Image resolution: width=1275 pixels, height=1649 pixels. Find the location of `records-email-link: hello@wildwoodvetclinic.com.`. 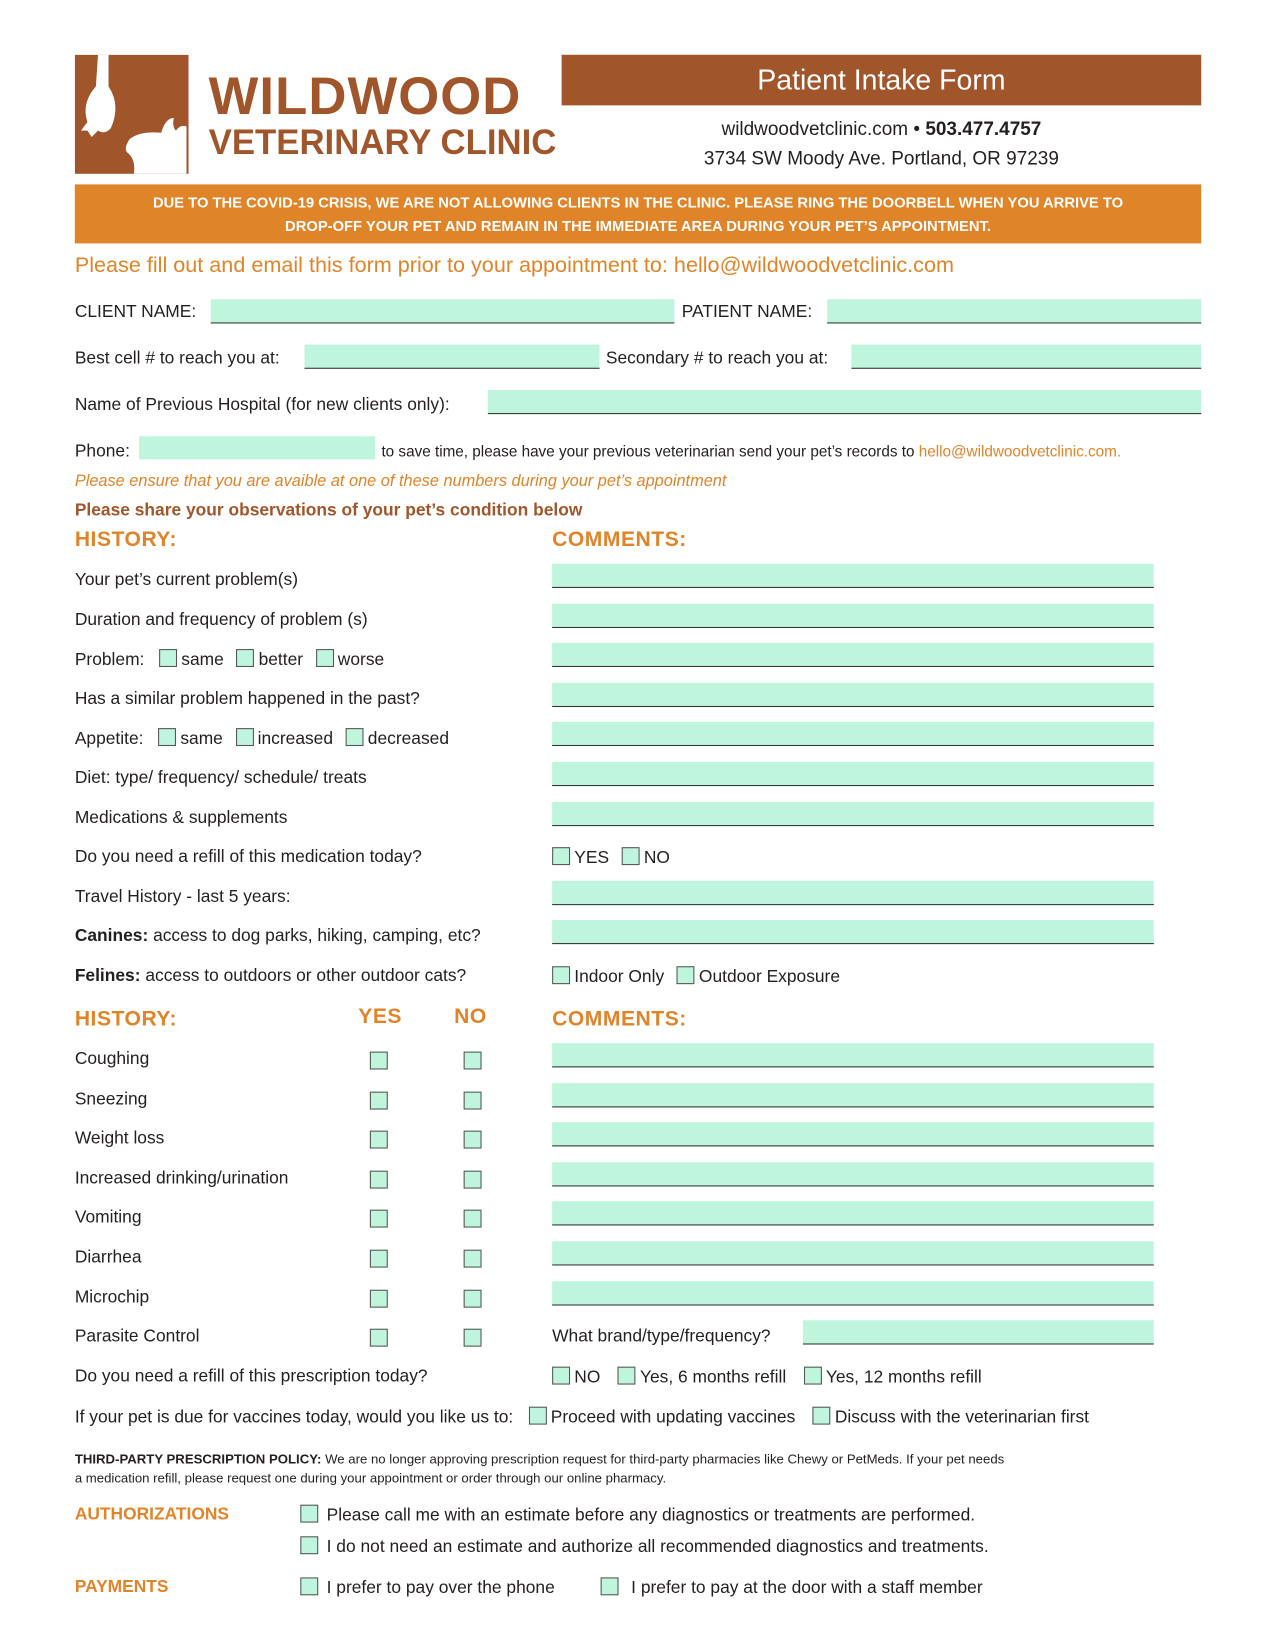

records-email-link: hello@wildwoodvetclinic.com. is located at coordinates (1020, 452).